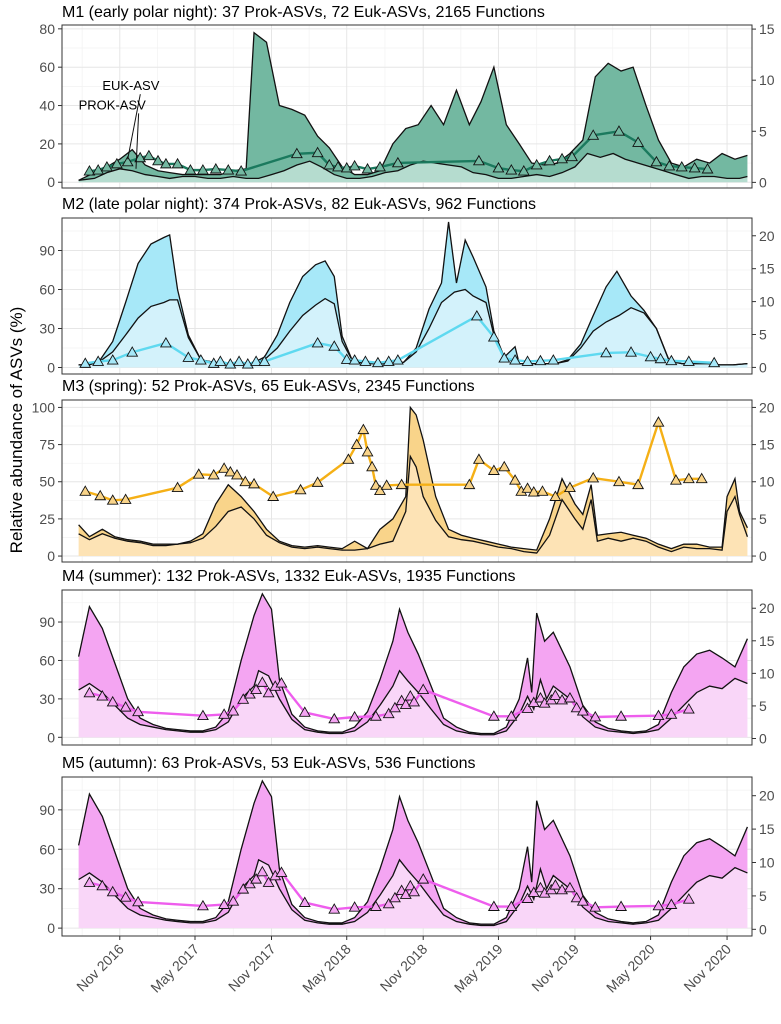 The width and height of the screenshot is (781, 1024). I want to click on y2-tick-label: 5, so click(763, 335).